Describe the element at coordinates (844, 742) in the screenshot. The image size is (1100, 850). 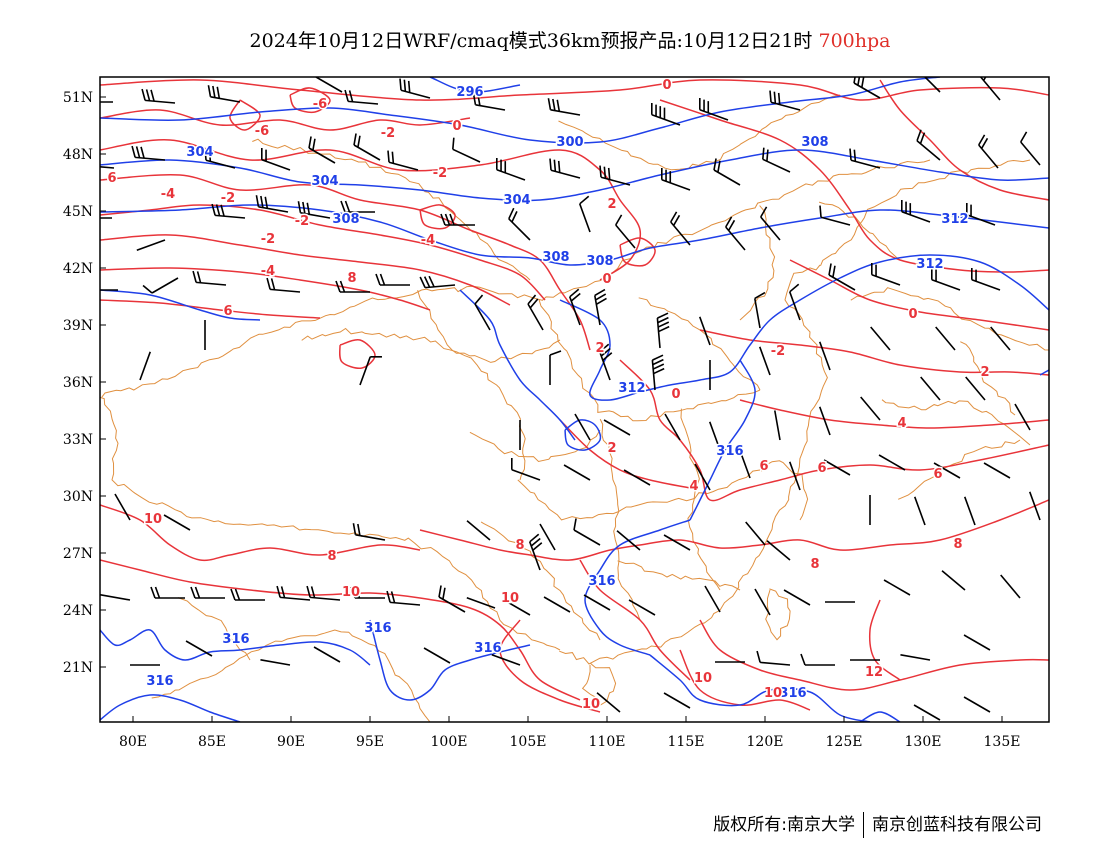
I see `lon-label: 125E` at that location.